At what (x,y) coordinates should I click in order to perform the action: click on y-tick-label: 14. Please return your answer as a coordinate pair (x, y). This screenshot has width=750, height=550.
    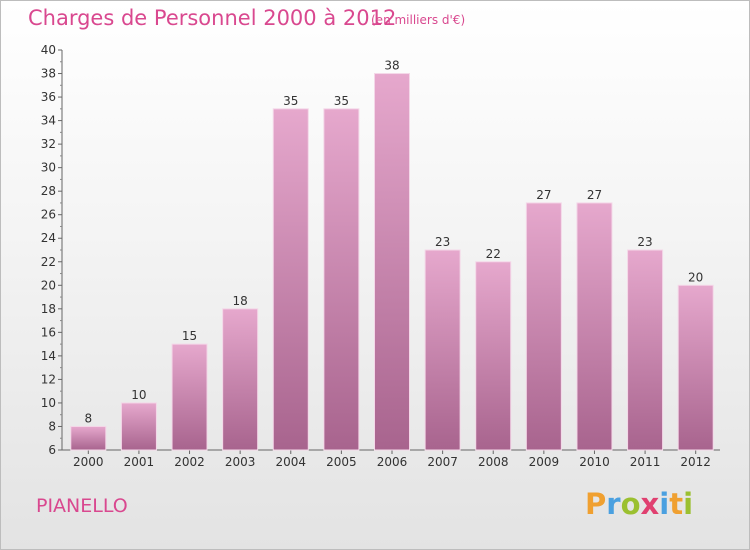
    Looking at the image, I should click on (48, 356).